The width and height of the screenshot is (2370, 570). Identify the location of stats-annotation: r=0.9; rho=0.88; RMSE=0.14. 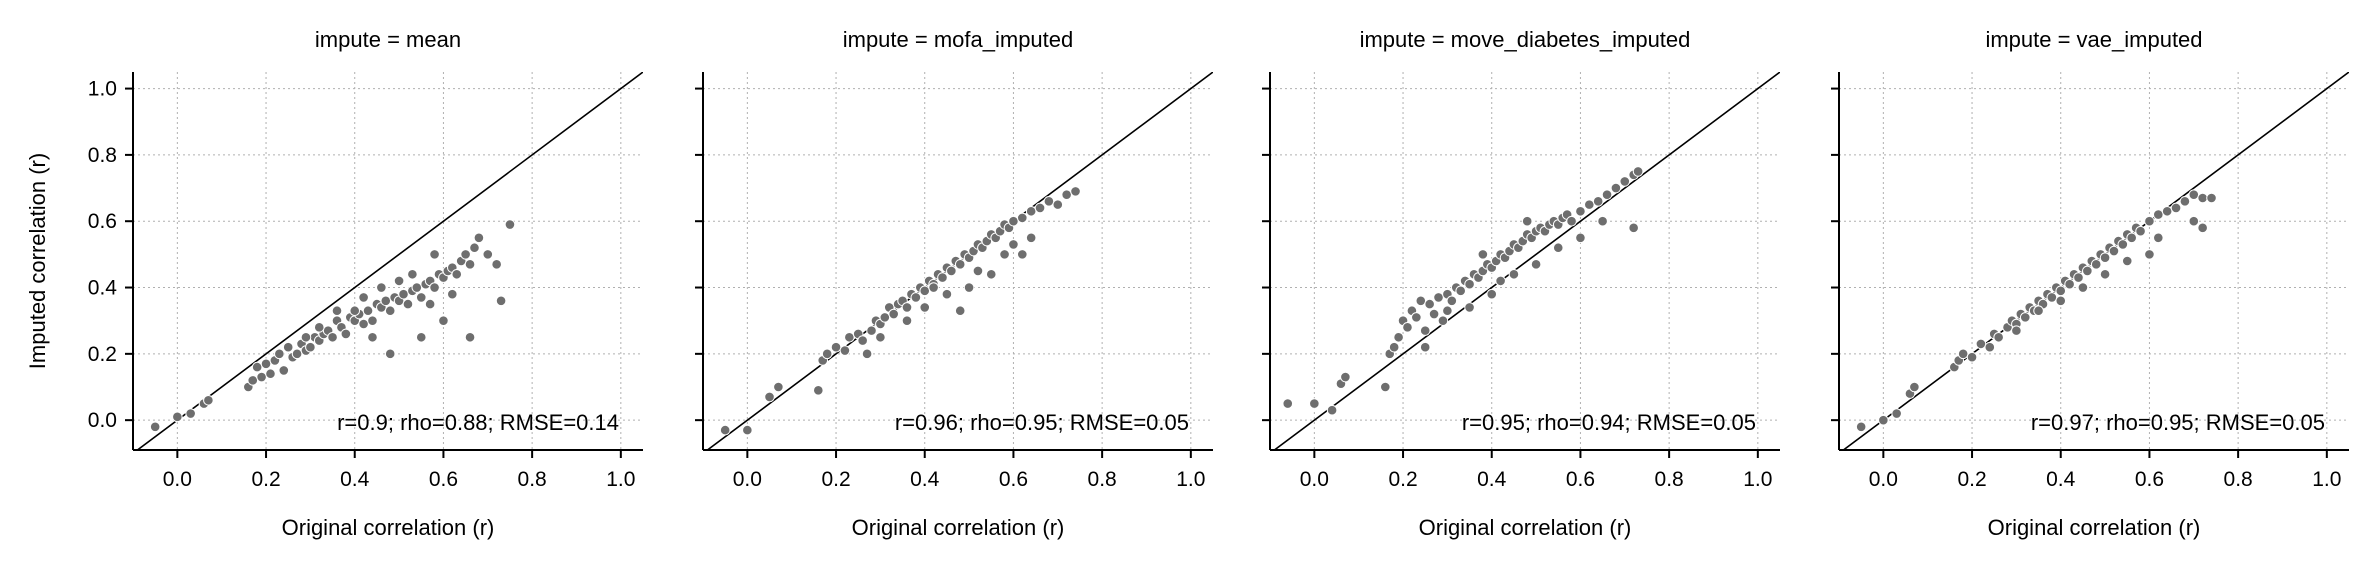
(478, 422).